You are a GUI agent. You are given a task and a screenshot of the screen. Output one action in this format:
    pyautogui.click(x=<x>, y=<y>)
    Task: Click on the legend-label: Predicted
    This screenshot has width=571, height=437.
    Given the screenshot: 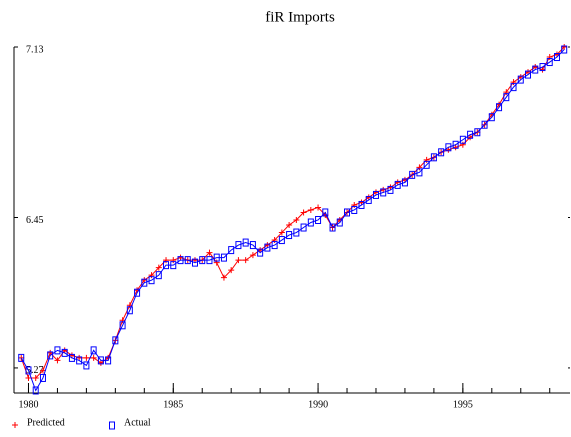 What is the action you would take?
    pyautogui.click(x=46, y=422)
    